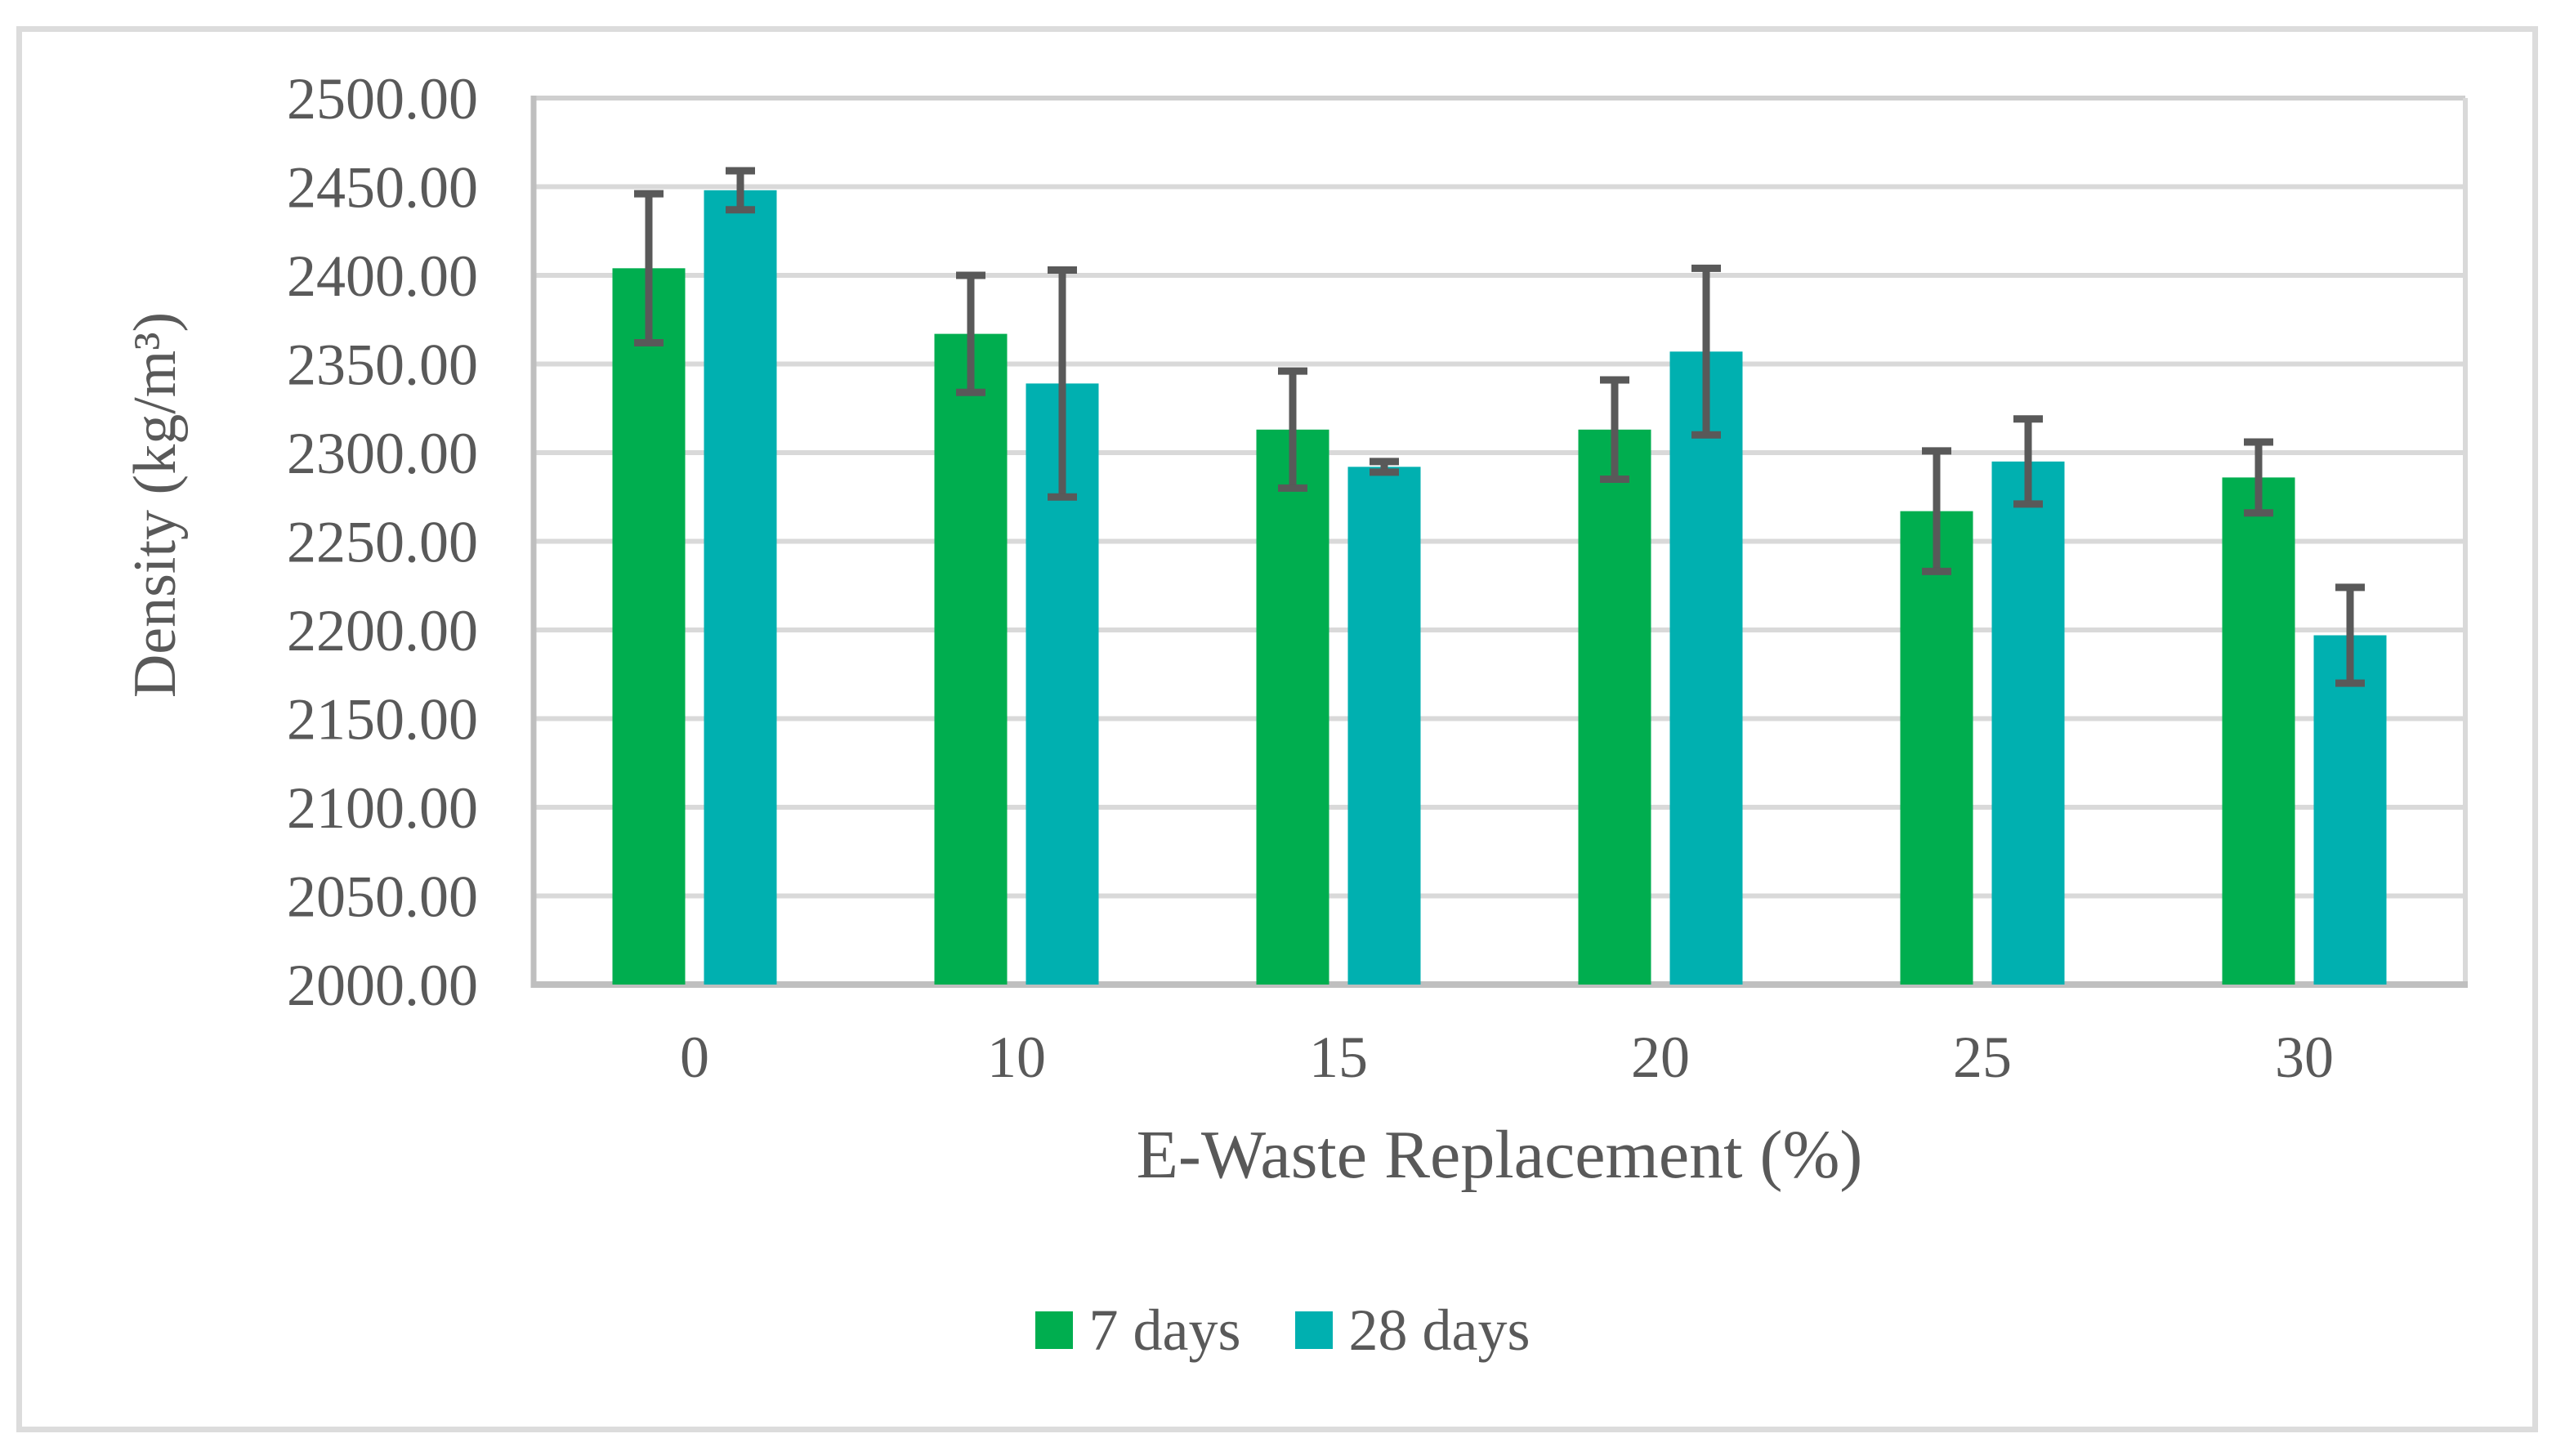 This screenshot has width=2565, height=1456. I want to click on y-tick-label: 2200.00, so click(382, 630).